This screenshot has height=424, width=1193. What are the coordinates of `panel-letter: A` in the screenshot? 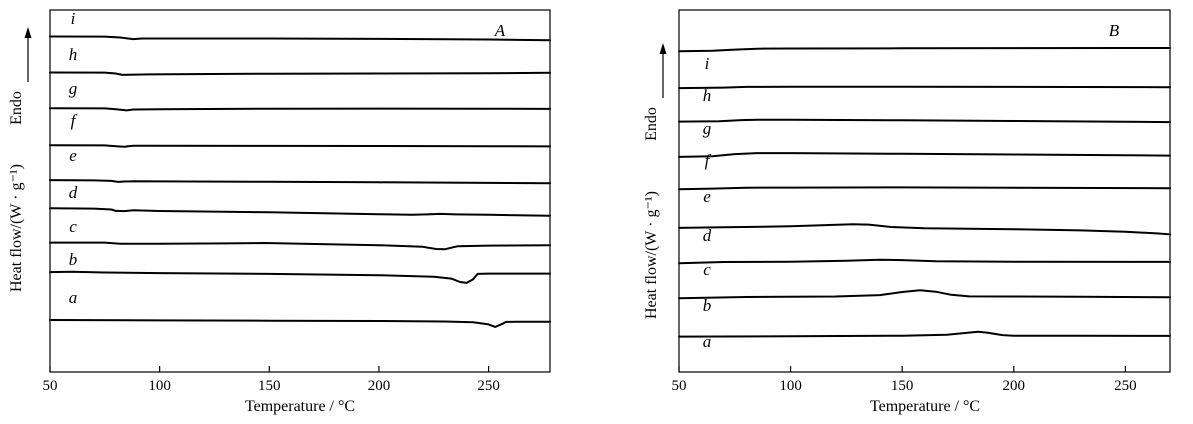 It's located at (500, 30).